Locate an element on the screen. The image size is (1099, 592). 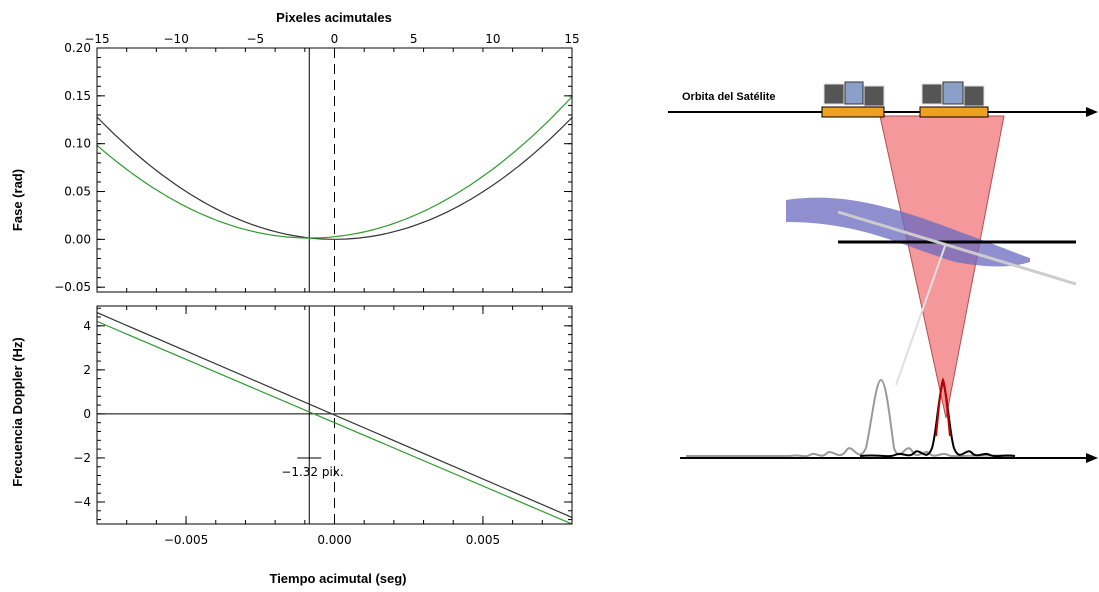
top-tick-label: 10 is located at coordinates (492, 39).